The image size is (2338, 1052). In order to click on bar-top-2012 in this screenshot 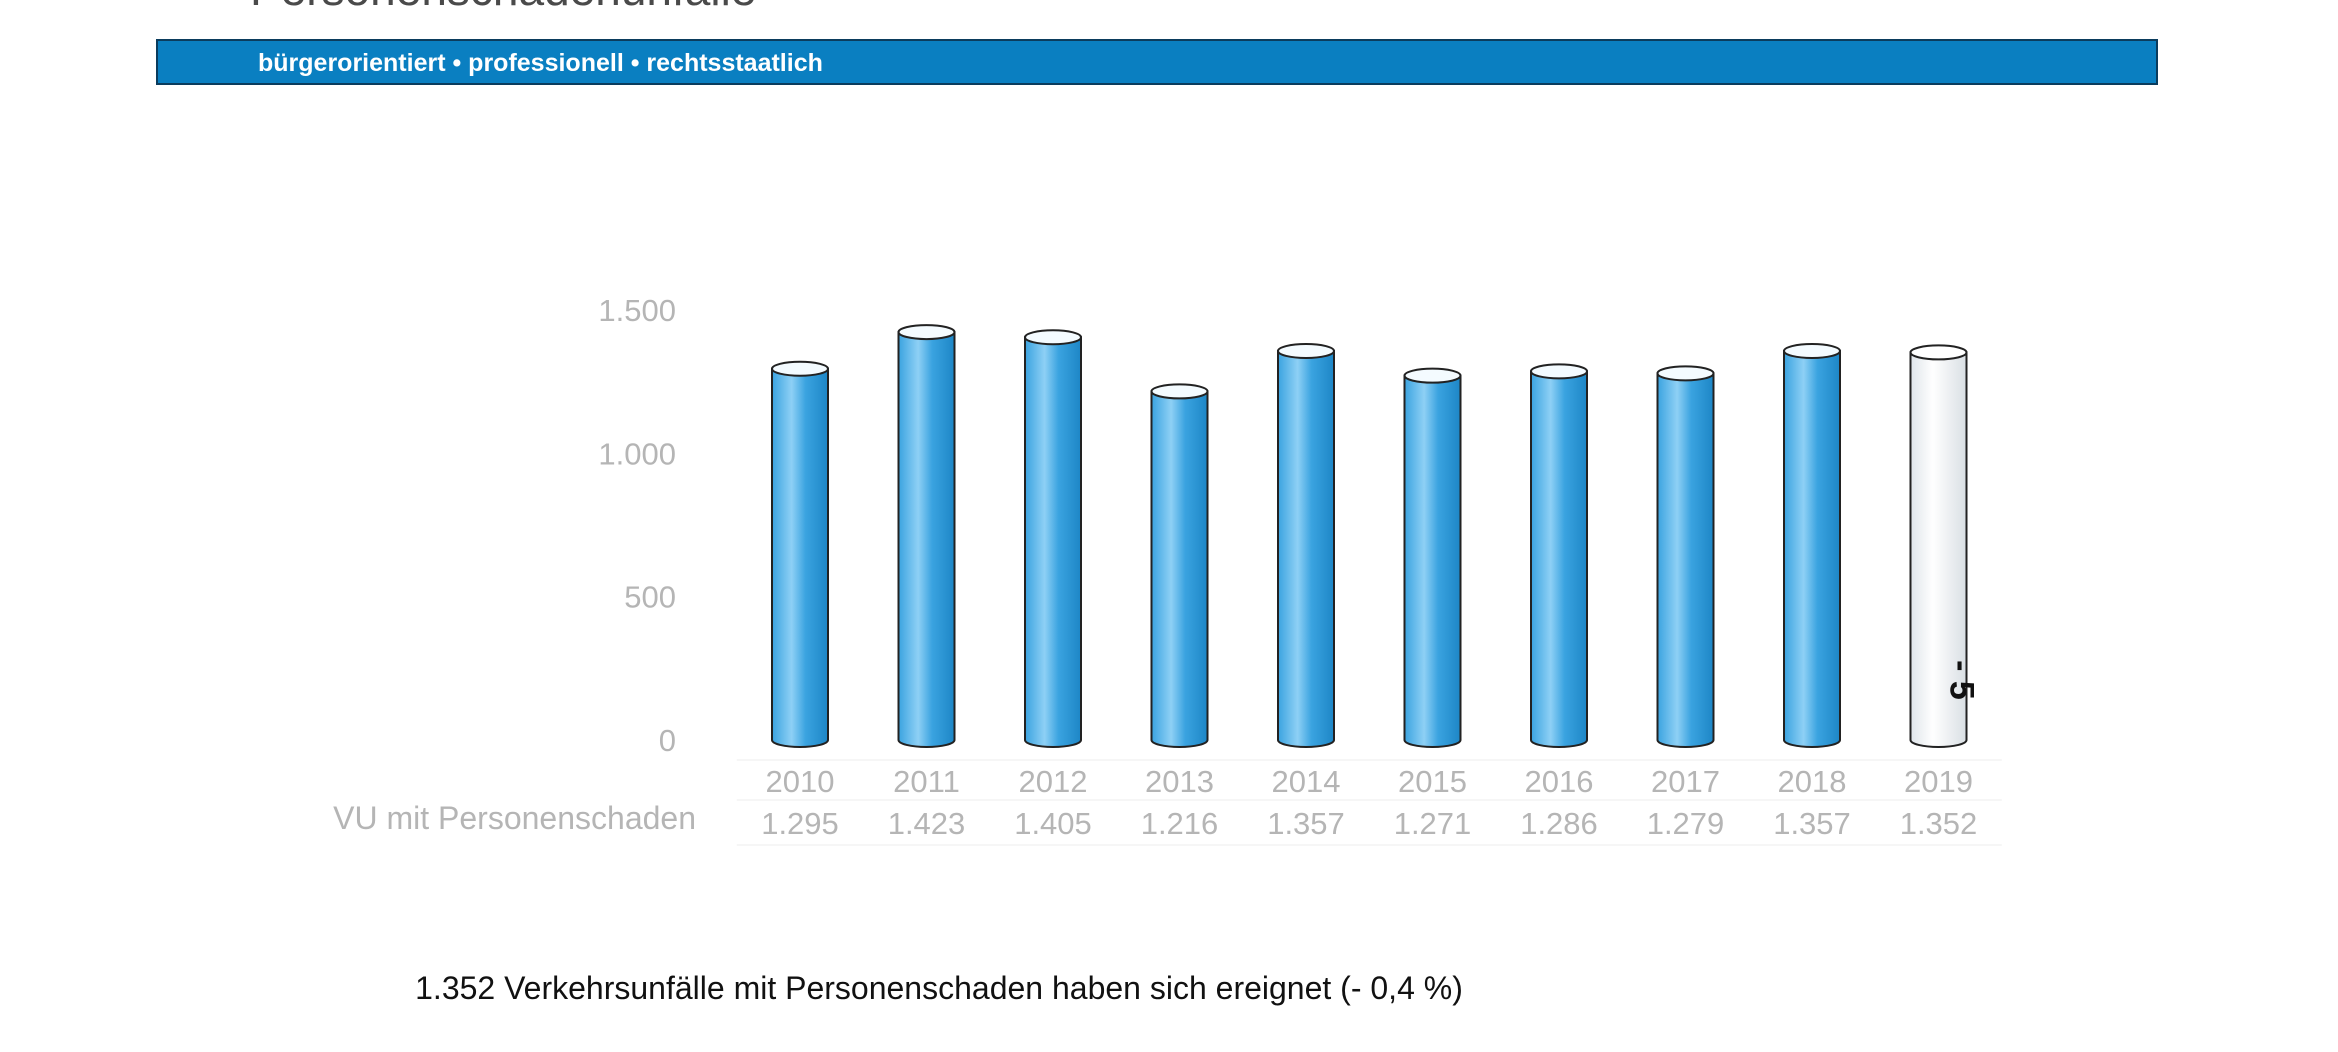, I will do `click(1053, 337)`.